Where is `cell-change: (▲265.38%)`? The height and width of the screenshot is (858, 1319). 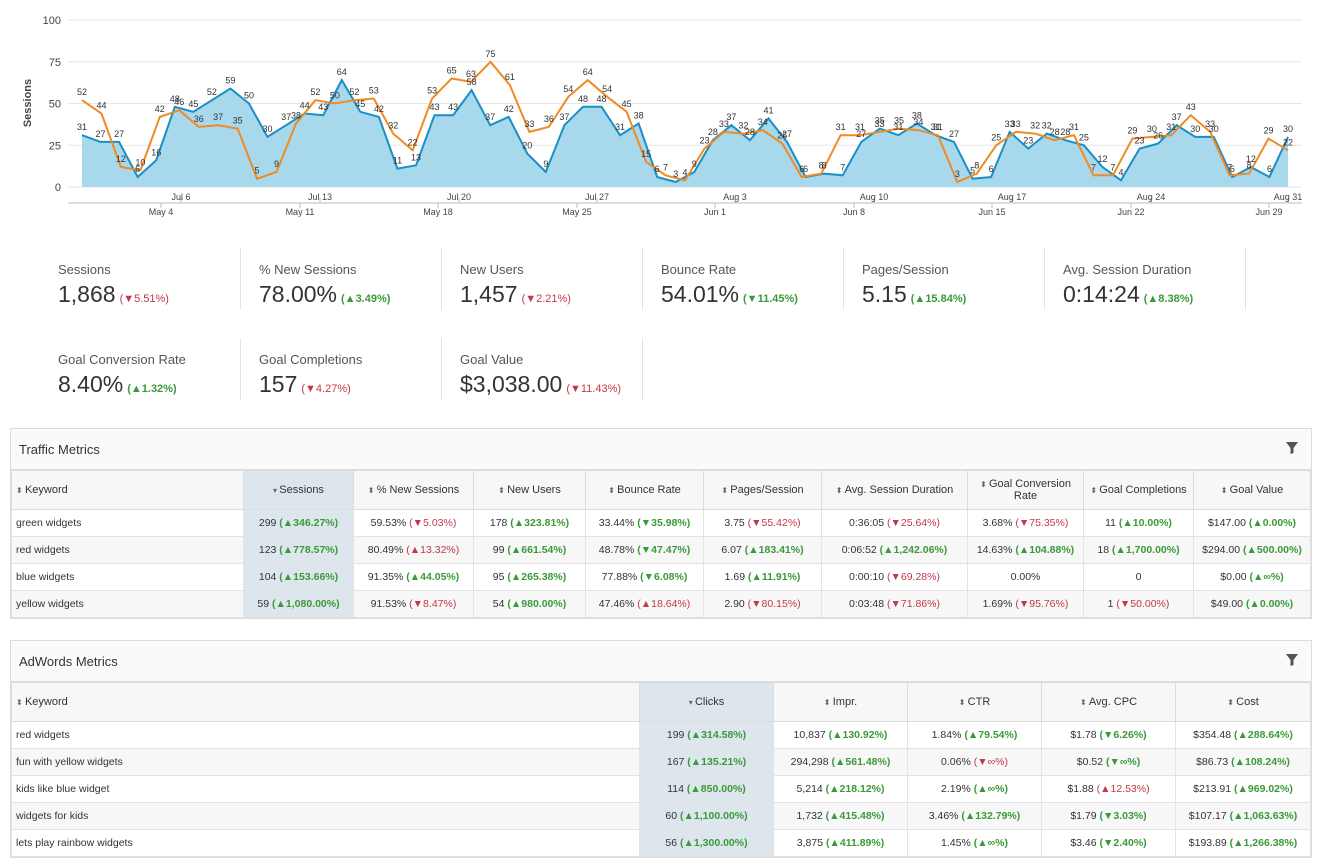 cell-change: (▲265.38%) is located at coordinates (537, 577).